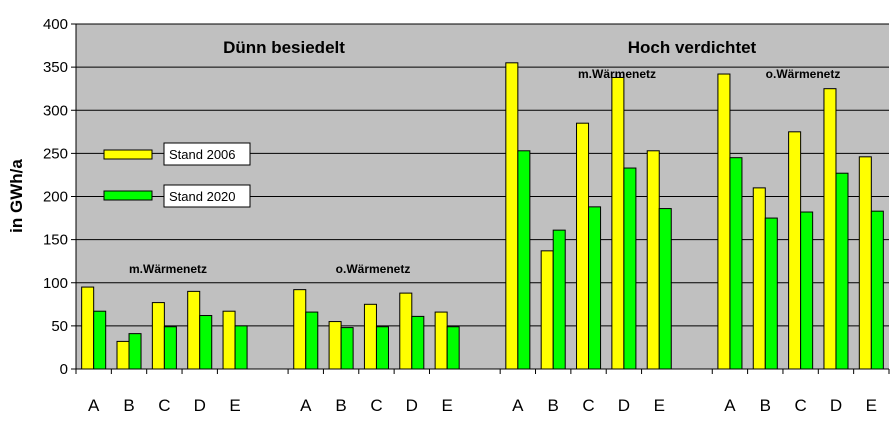 The image size is (894, 424). Describe the element at coordinates (803, 74) in the screenshot. I see `group-label-4: o.Wärmenetz` at that location.